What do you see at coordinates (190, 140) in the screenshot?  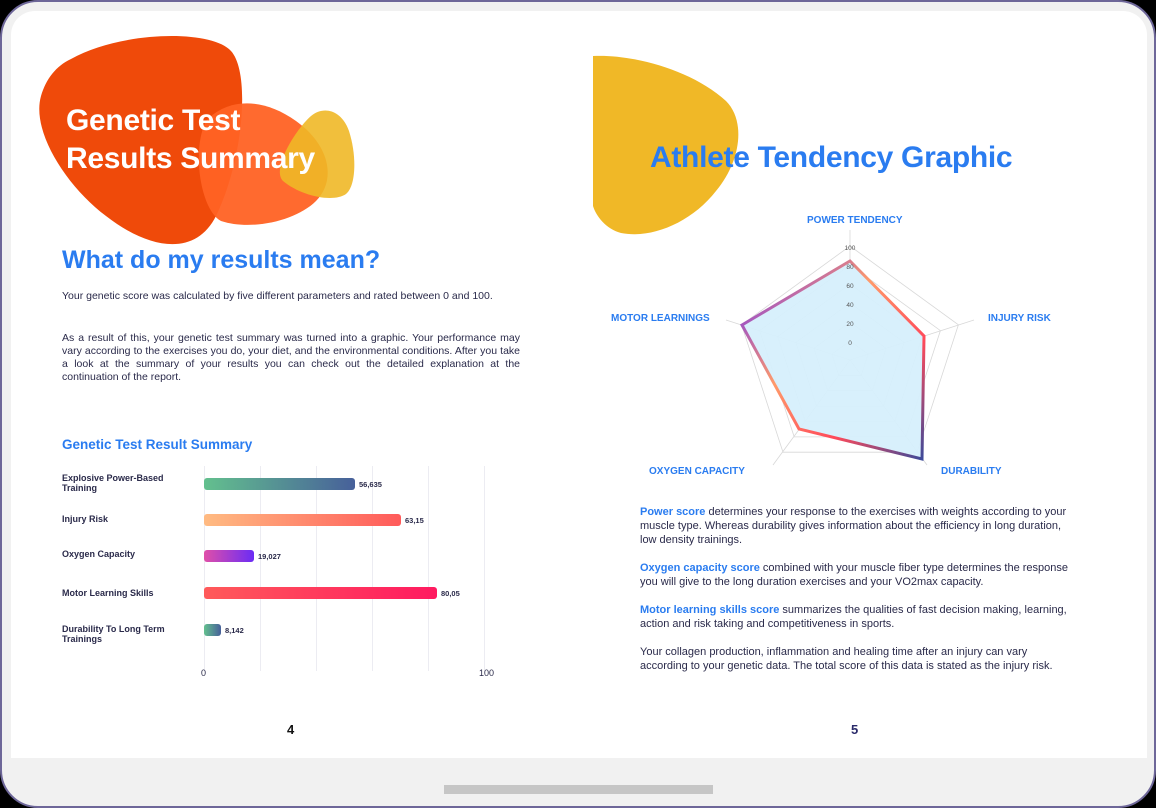 I see `left-page-title: Genetic Test Results Summary` at bounding box center [190, 140].